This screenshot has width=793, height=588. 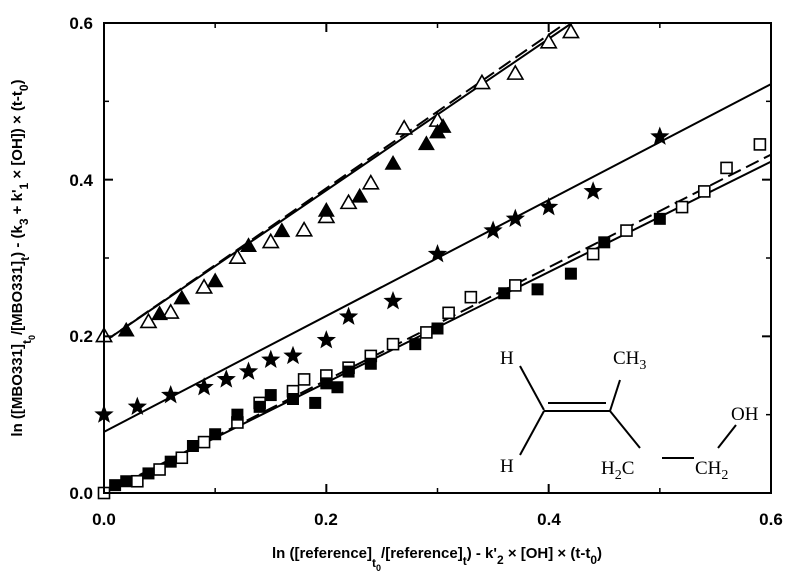 What do you see at coordinates (104, 519) in the screenshot?
I see `x-tick-label: 0.0` at bounding box center [104, 519].